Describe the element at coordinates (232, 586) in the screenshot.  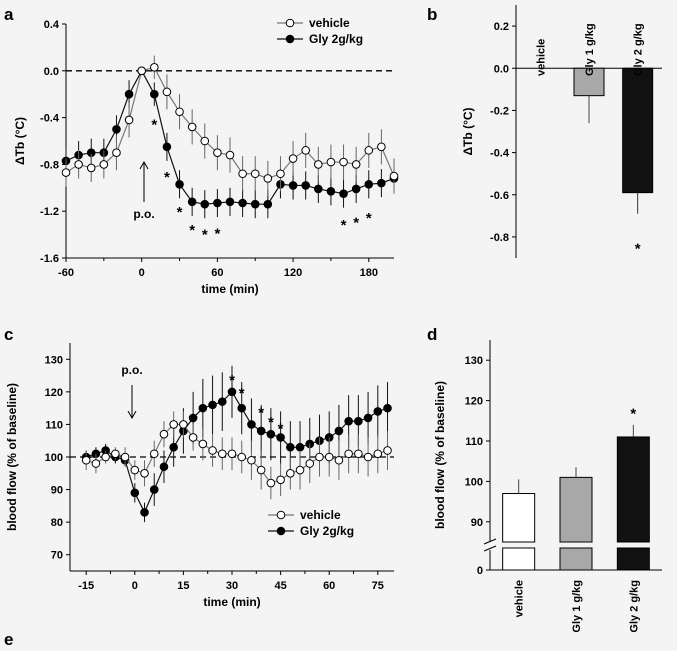
I see `x-tick-label: 30` at that location.